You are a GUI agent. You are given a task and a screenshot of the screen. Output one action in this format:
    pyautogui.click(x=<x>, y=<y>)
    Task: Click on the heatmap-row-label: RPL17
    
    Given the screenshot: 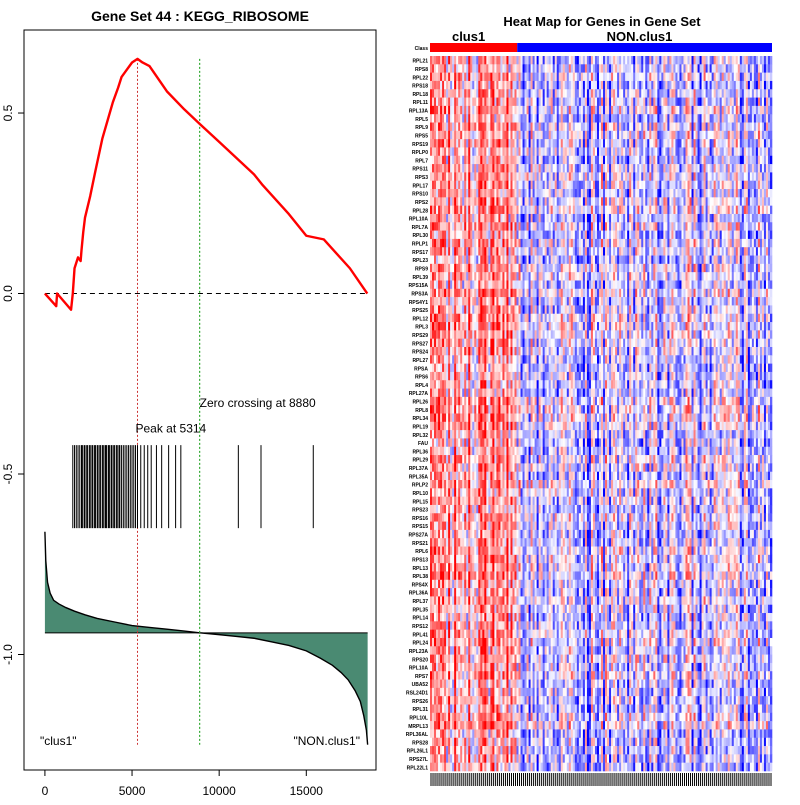 What is the action you would take?
    pyautogui.click(x=420, y=186)
    